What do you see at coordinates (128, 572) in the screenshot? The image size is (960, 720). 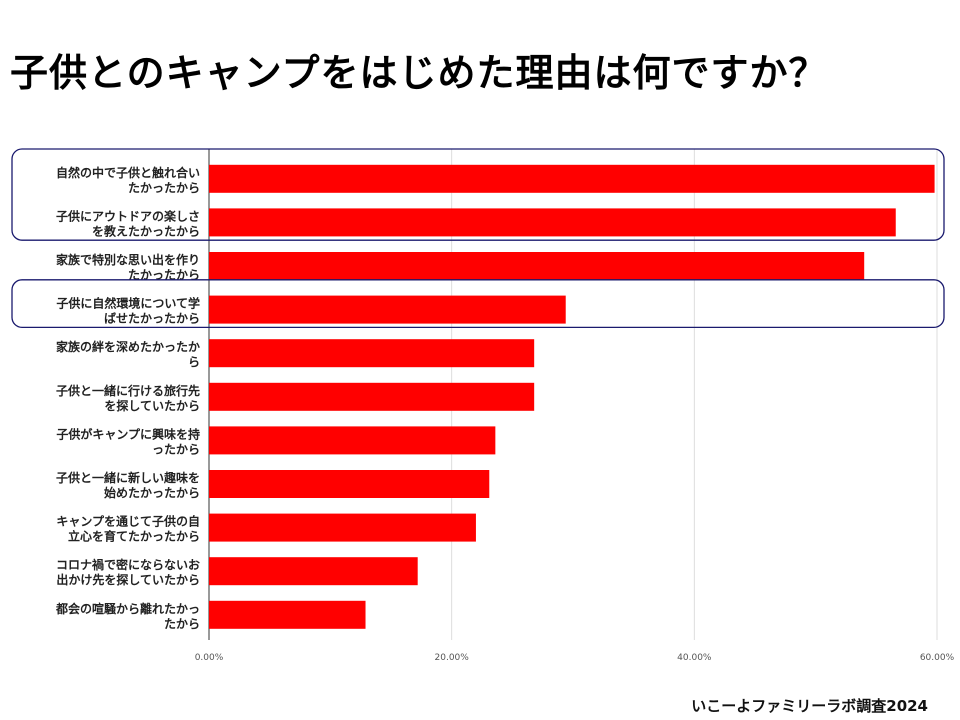 I see `category-label: コロナ禍で密にならないお出かけ先を探していたから` at bounding box center [128, 572].